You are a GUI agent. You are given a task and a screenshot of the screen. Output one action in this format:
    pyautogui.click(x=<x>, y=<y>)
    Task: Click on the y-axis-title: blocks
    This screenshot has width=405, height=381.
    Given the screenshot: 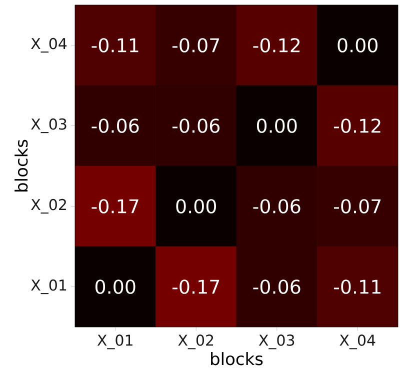 What is the action you would take?
    pyautogui.click(x=21, y=166)
    